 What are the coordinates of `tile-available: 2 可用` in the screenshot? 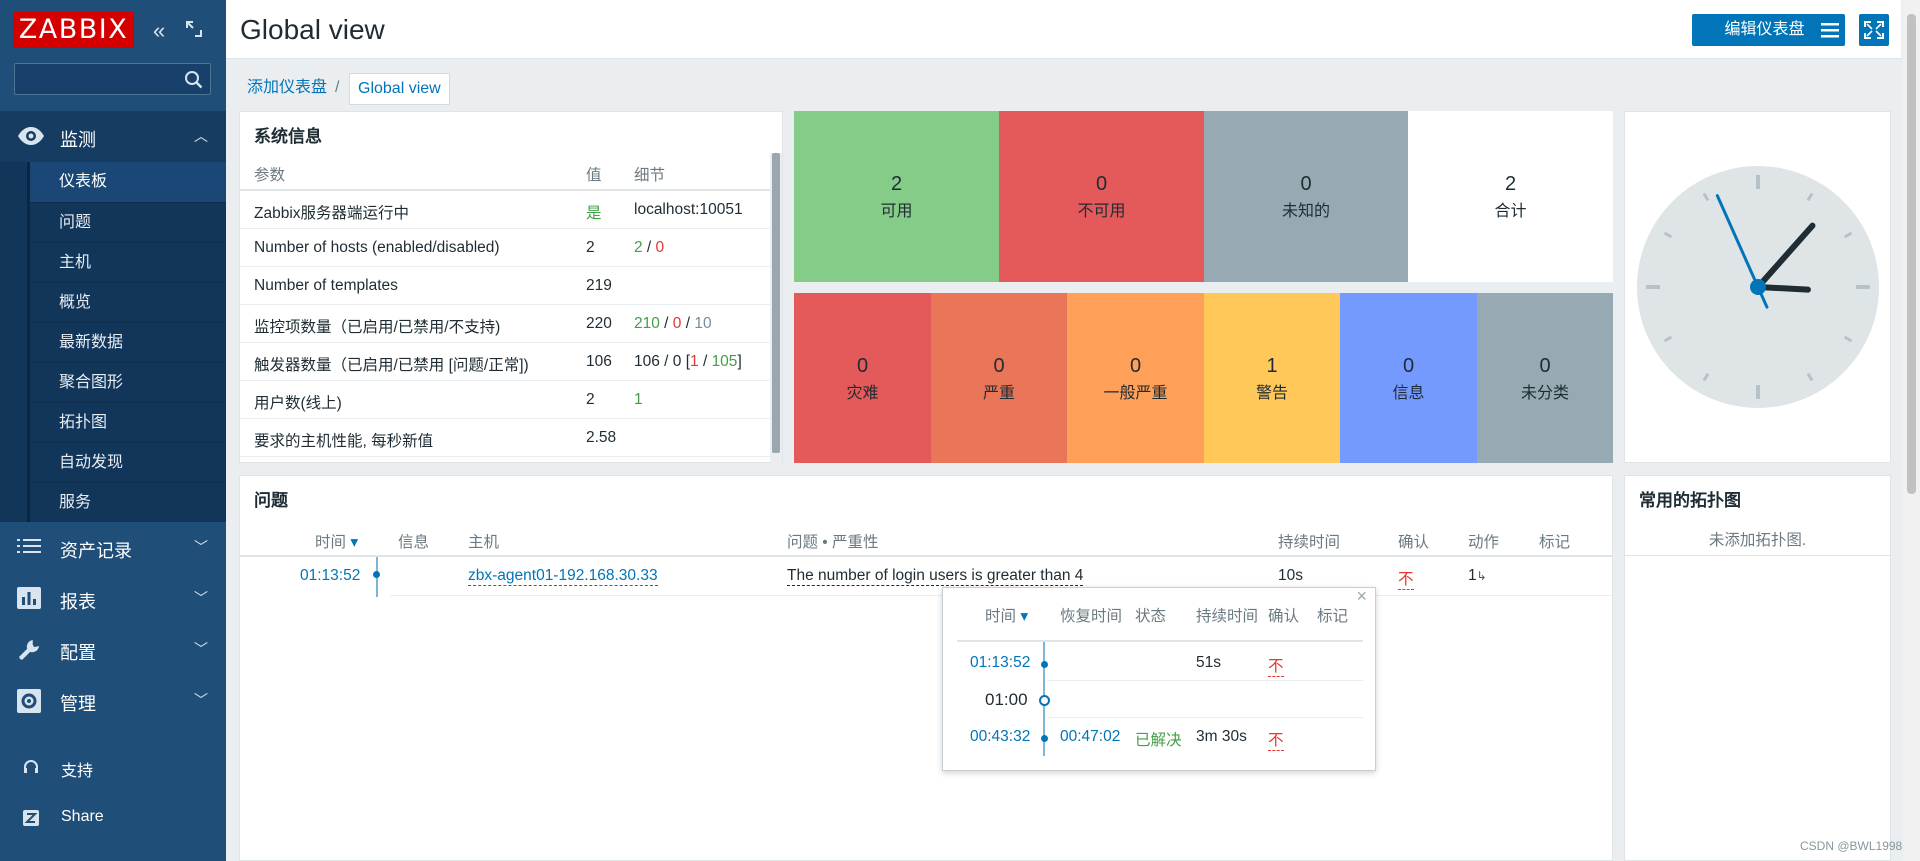 It's located at (896, 196).